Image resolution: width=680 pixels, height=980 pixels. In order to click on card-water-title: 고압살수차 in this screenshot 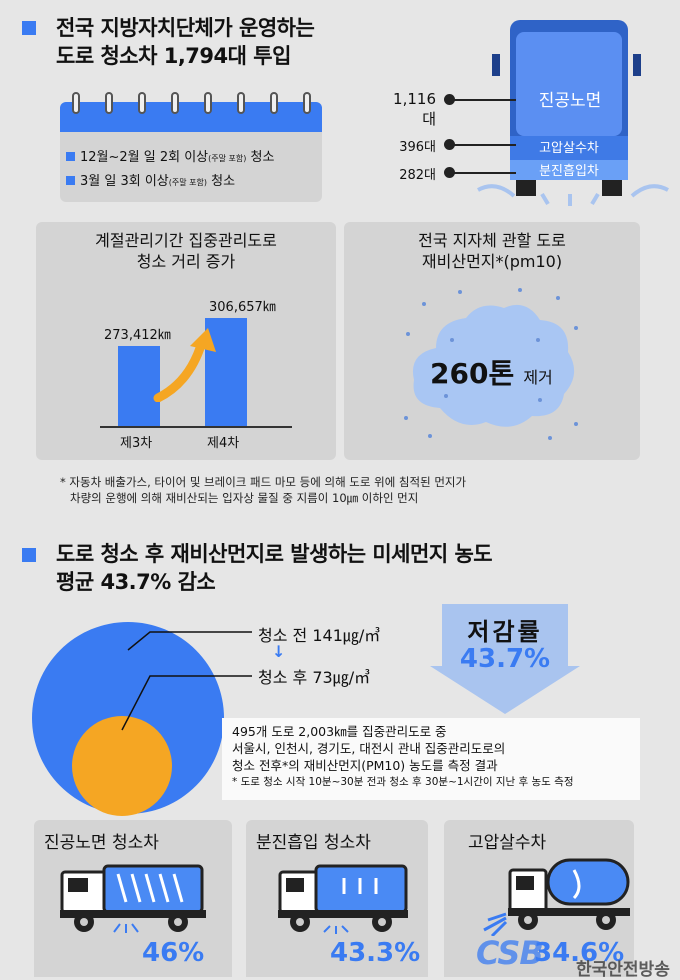, I will do `click(507, 843)`.